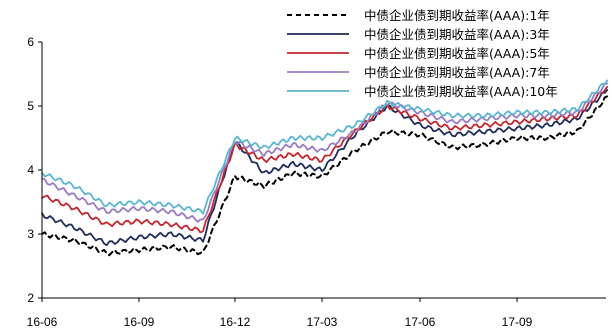 The width and height of the screenshot is (612, 333). I want to click on y-tick-label: 4, so click(30, 170).